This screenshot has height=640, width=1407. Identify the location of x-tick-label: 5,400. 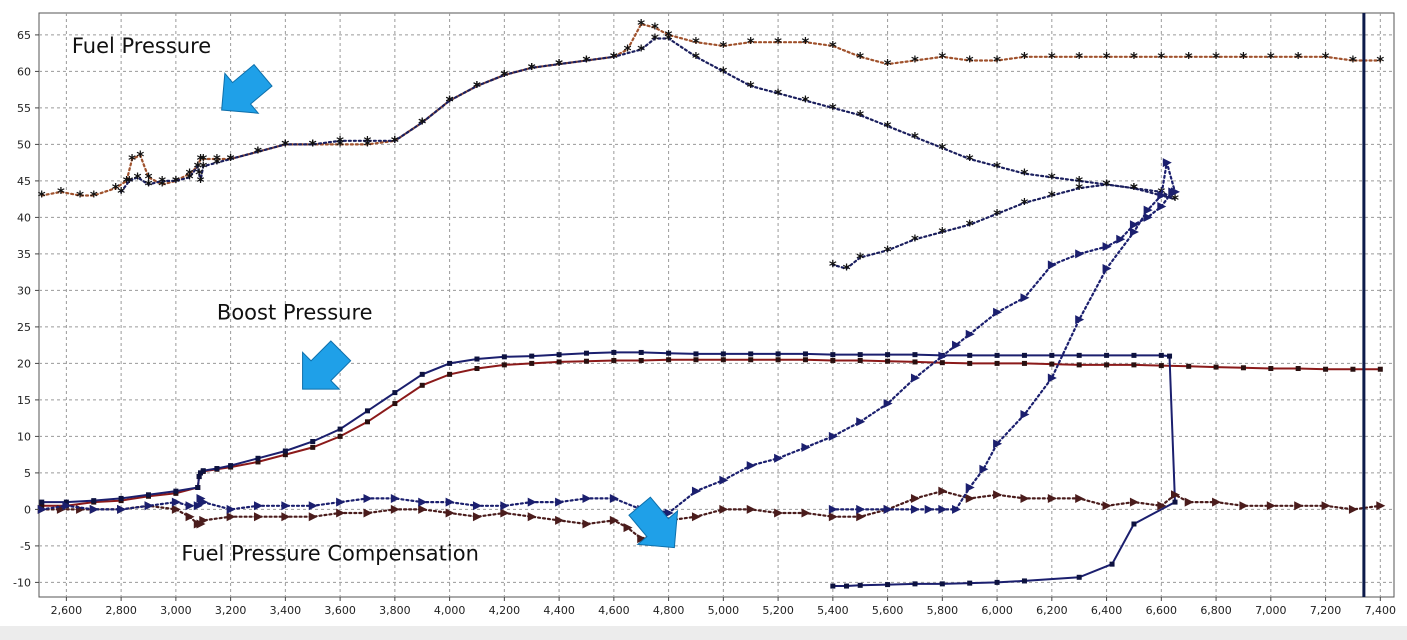
(833, 610).